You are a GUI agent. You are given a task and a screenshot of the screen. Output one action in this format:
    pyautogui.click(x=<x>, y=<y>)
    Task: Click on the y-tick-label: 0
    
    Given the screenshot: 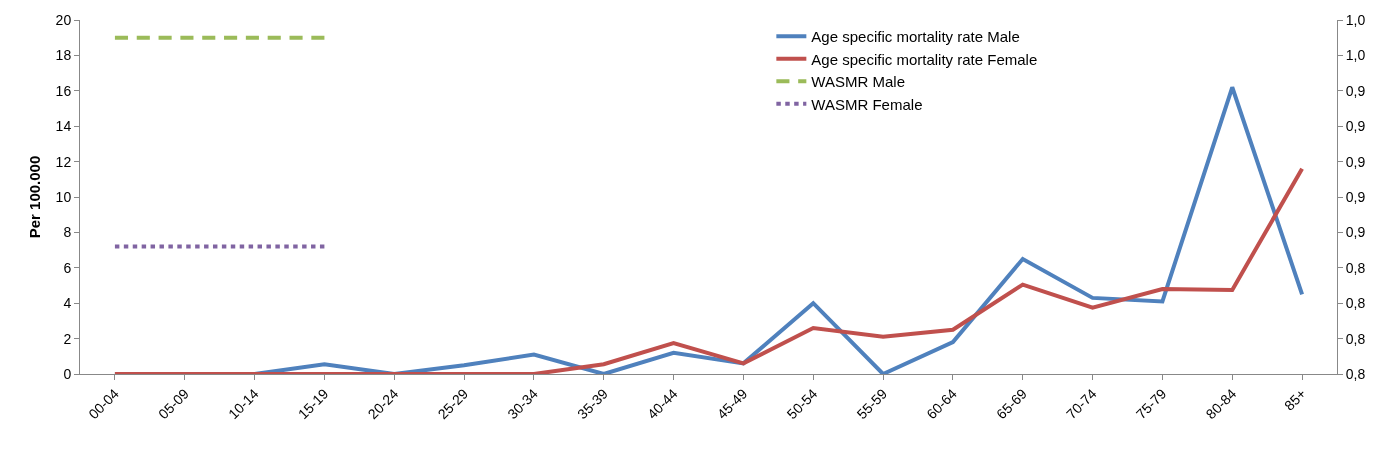 What is the action you would take?
    pyautogui.click(x=67, y=373)
    